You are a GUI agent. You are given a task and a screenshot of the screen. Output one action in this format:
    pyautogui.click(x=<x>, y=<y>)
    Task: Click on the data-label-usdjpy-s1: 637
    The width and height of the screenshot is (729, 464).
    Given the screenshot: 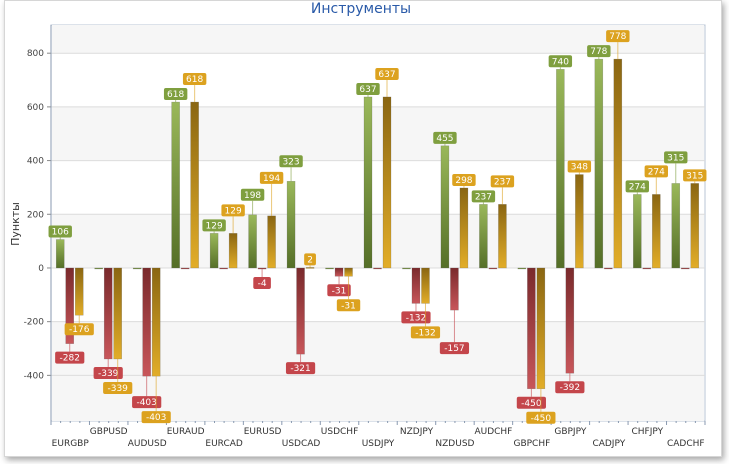 What is the action you would take?
    pyautogui.click(x=368, y=88)
    